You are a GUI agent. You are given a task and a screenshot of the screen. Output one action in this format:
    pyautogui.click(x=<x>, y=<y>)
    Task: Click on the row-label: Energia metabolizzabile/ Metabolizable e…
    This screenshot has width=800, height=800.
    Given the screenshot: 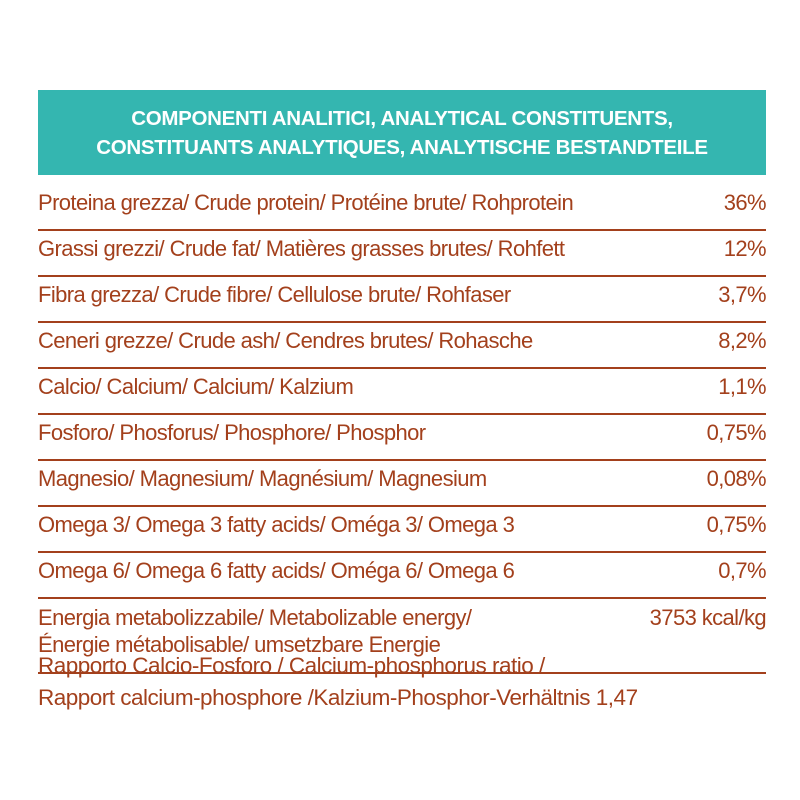 What is the action you would take?
    pyautogui.click(x=255, y=631)
    